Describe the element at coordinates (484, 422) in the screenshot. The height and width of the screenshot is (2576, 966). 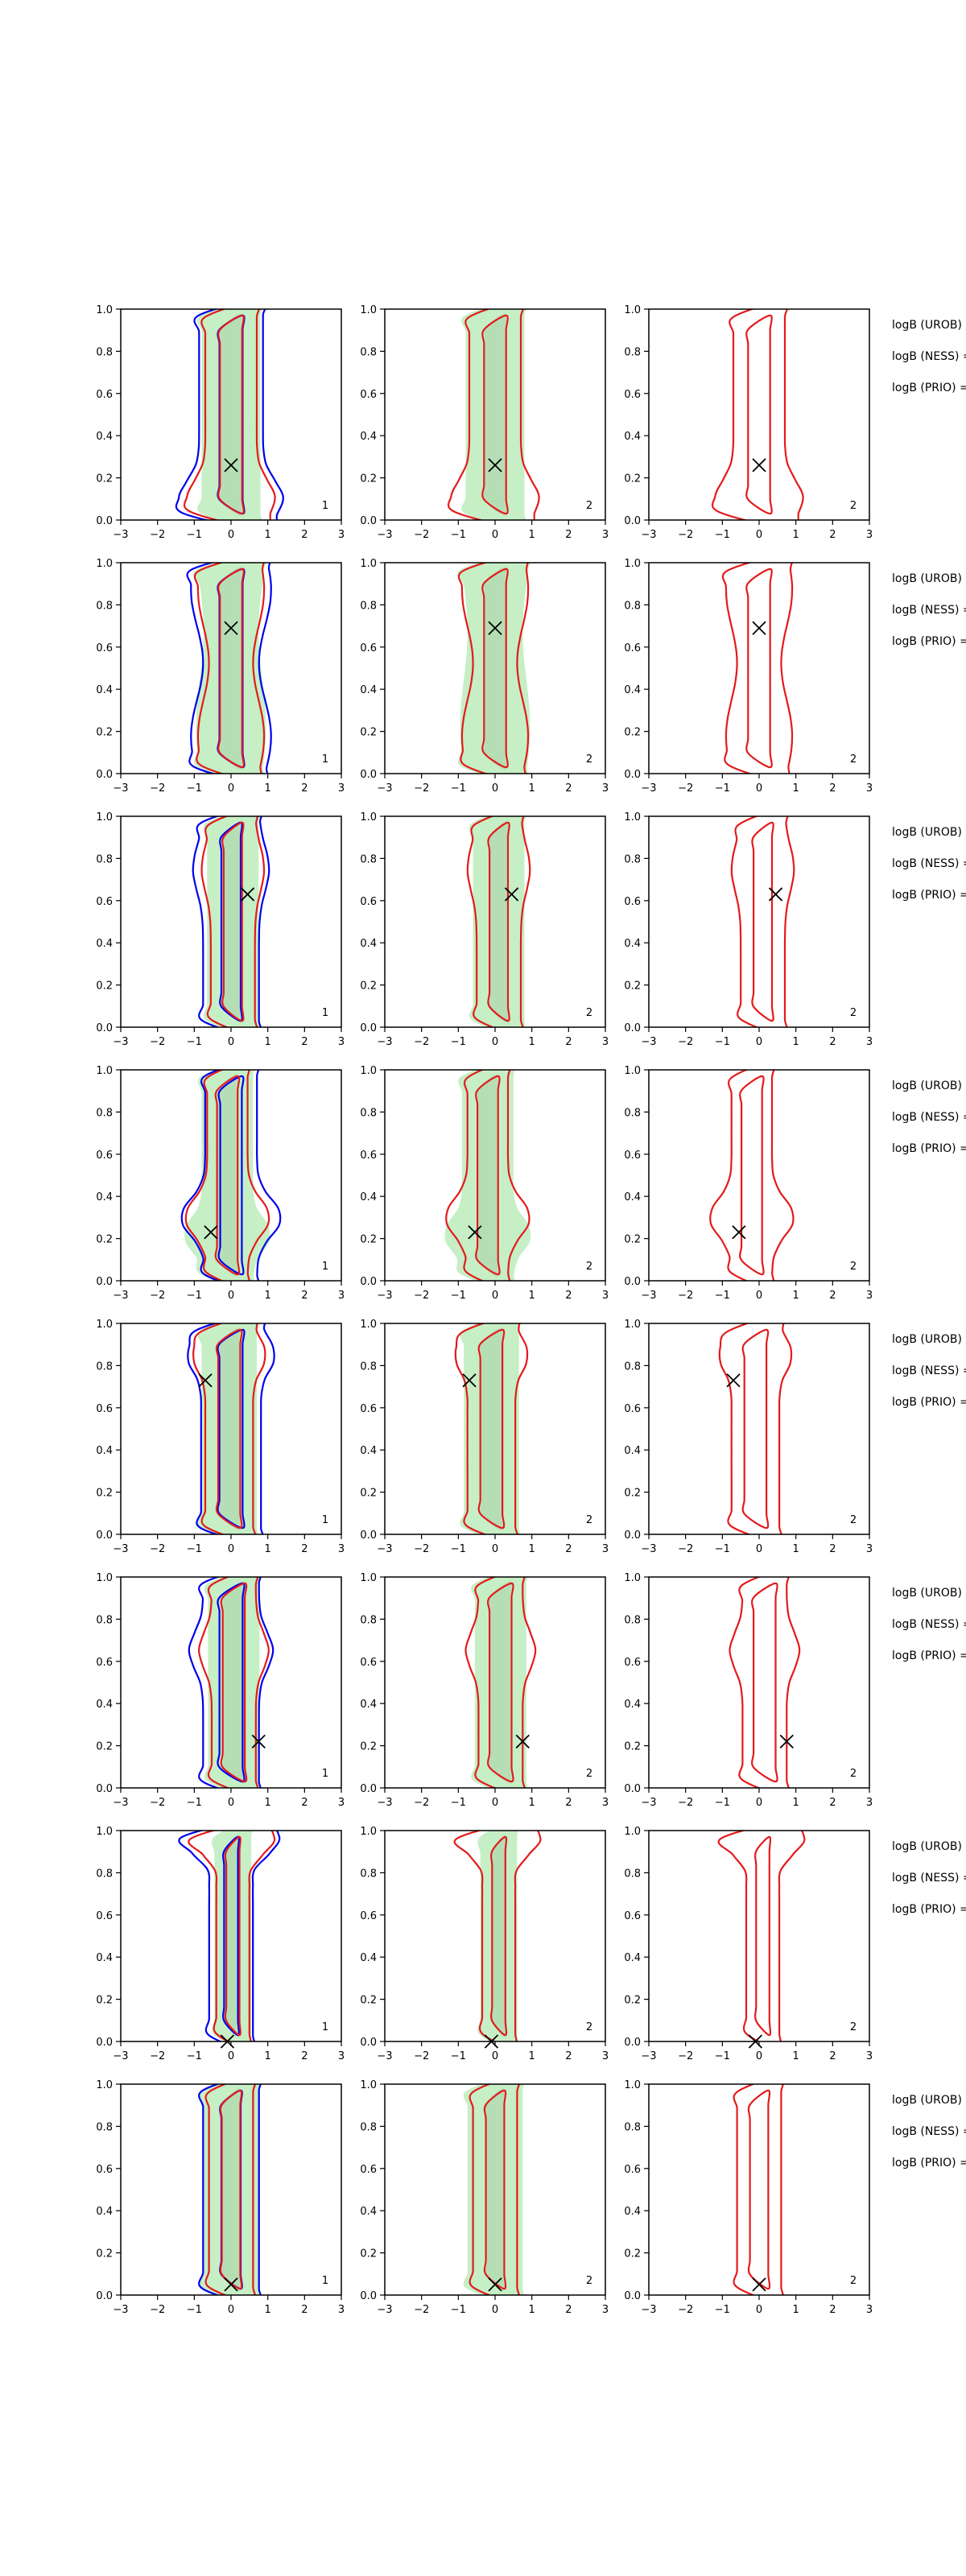
I see `panel-r1-c2: −3 −2 −1 0 1 2 3 0.0 0.2 0.4 0.6 0.8 1.0 2` at that location.